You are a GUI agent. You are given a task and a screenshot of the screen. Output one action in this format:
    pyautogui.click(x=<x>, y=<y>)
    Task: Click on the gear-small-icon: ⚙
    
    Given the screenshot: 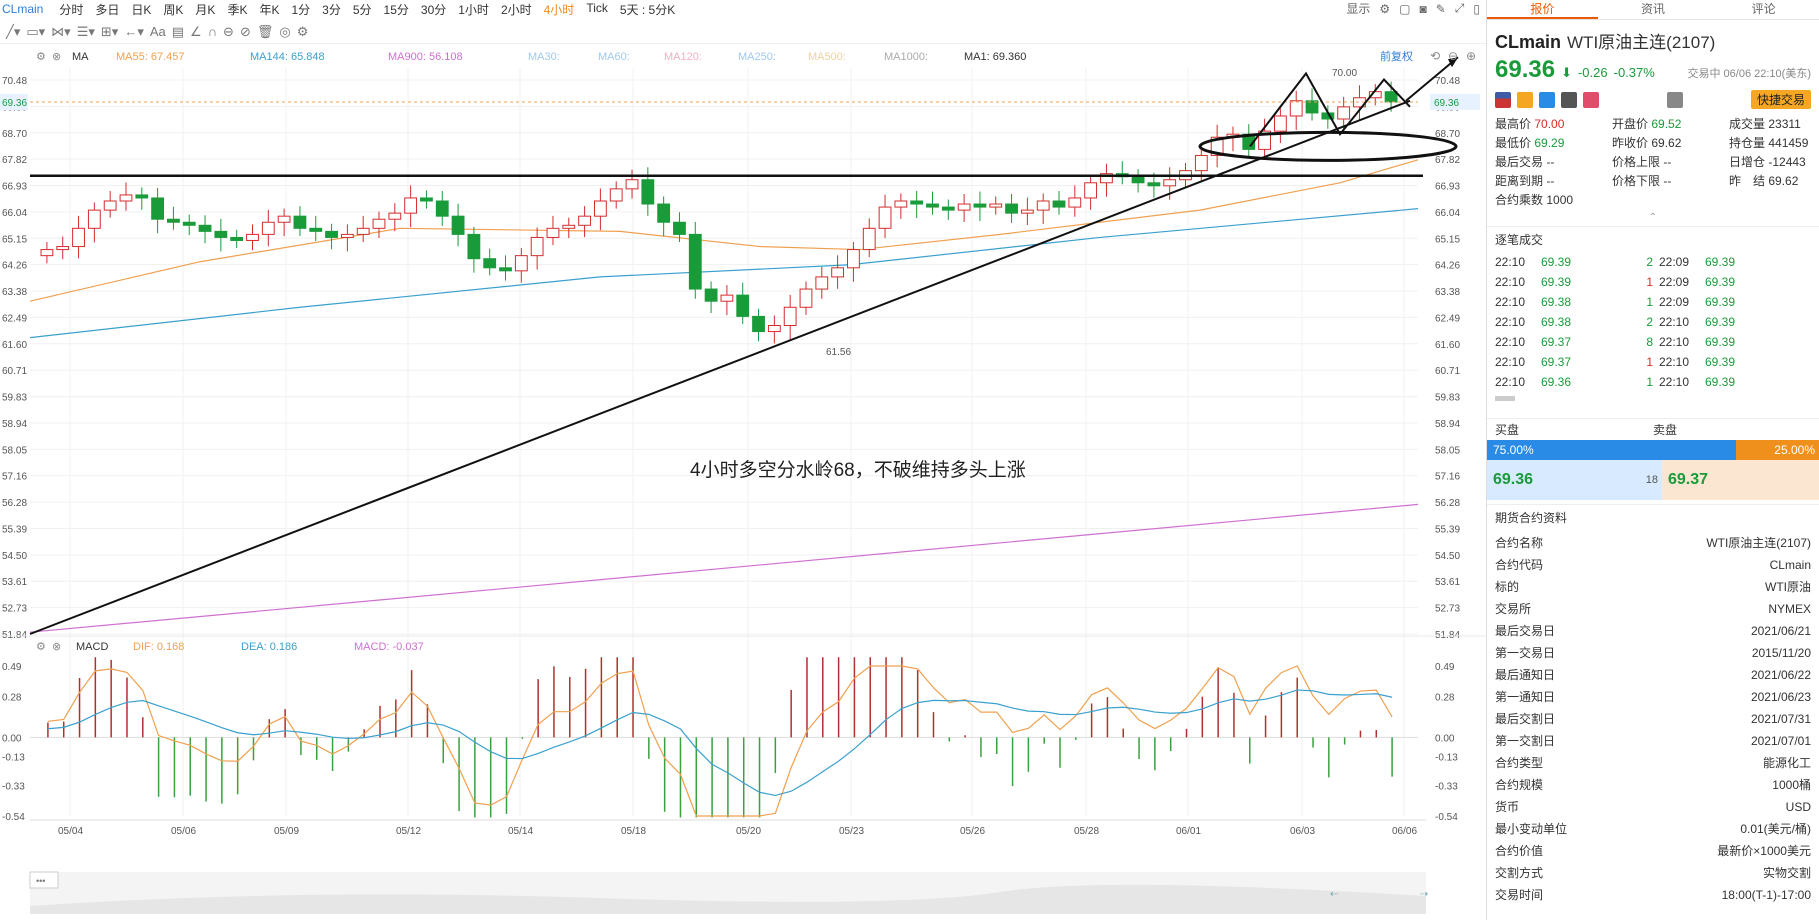 What is the action you would take?
    pyautogui.click(x=302, y=31)
    